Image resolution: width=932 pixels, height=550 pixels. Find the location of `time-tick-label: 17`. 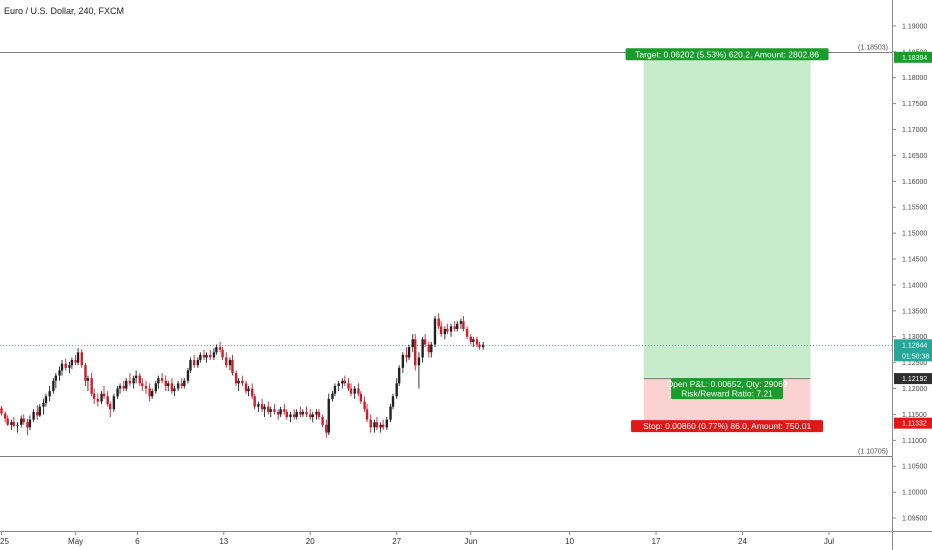

time-tick-label: 17 is located at coordinates (656, 541).